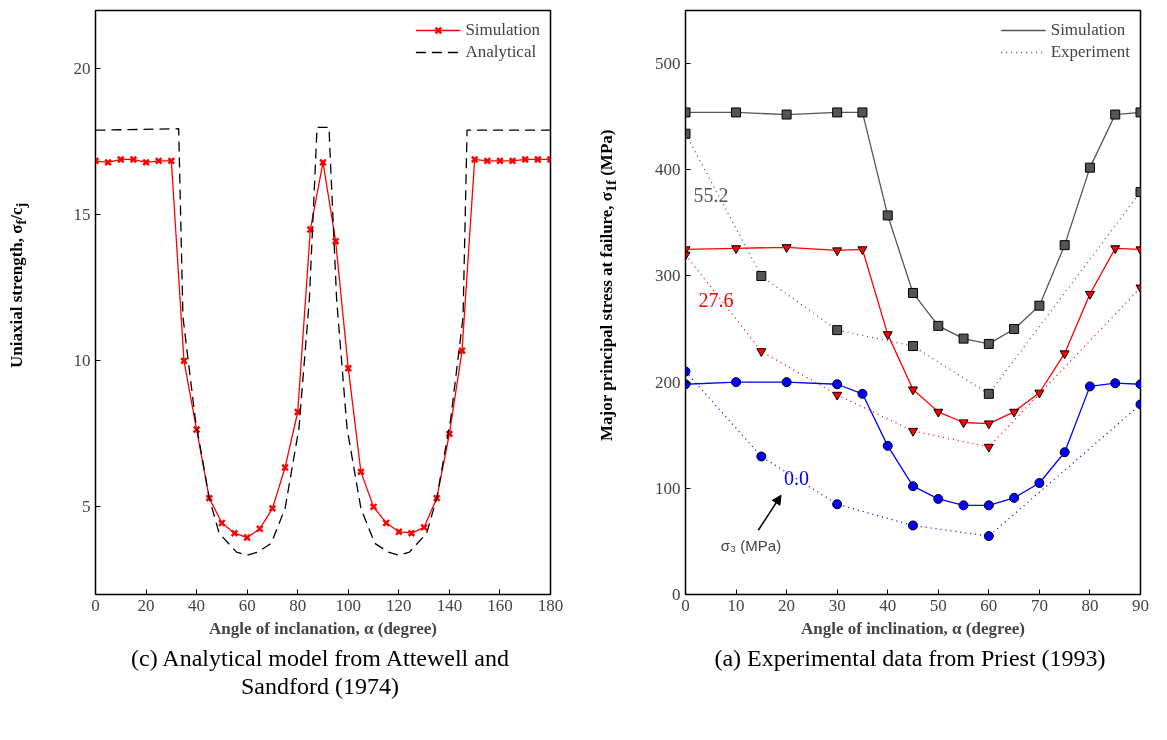 The height and width of the screenshot is (740, 1167). I want to click on annotation: 0.0, so click(797, 477).